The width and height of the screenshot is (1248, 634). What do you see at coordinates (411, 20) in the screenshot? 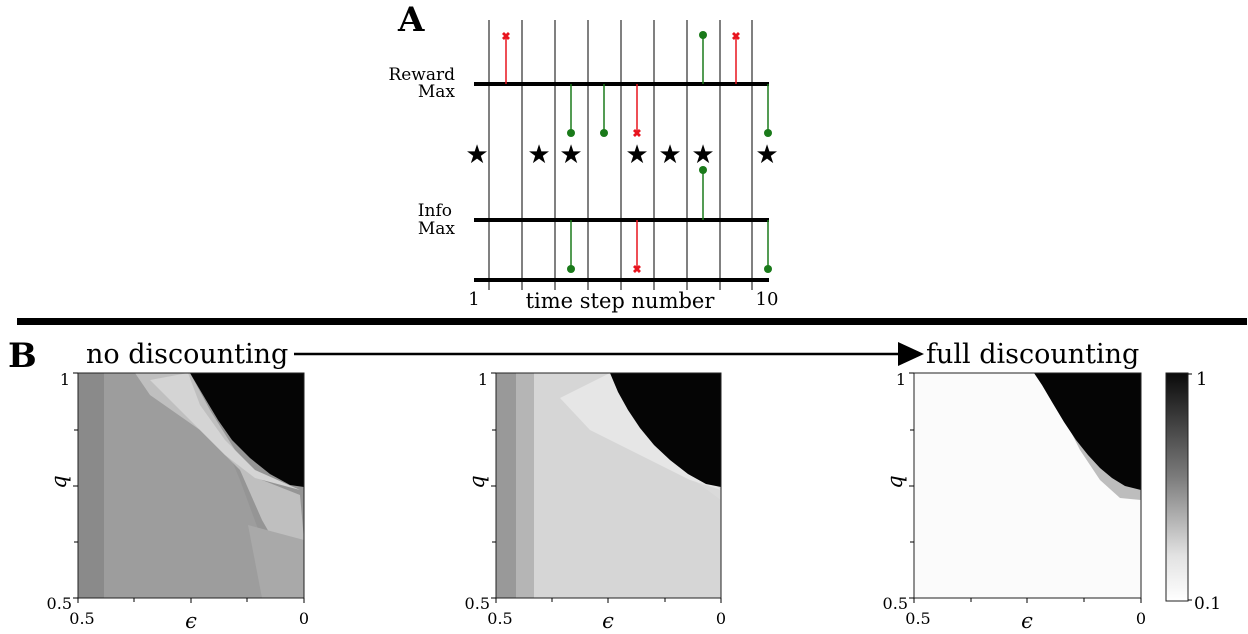
I see `panel-a-letter: A` at bounding box center [411, 20].